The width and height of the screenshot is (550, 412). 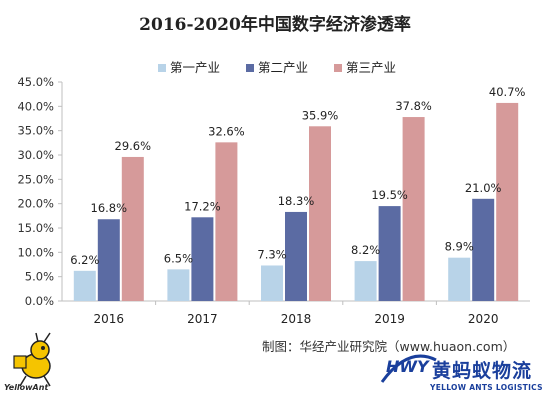 What do you see at coordinates (39, 277) in the screenshot?
I see `y-tick-label: 5.0%` at bounding box center [39, 277].